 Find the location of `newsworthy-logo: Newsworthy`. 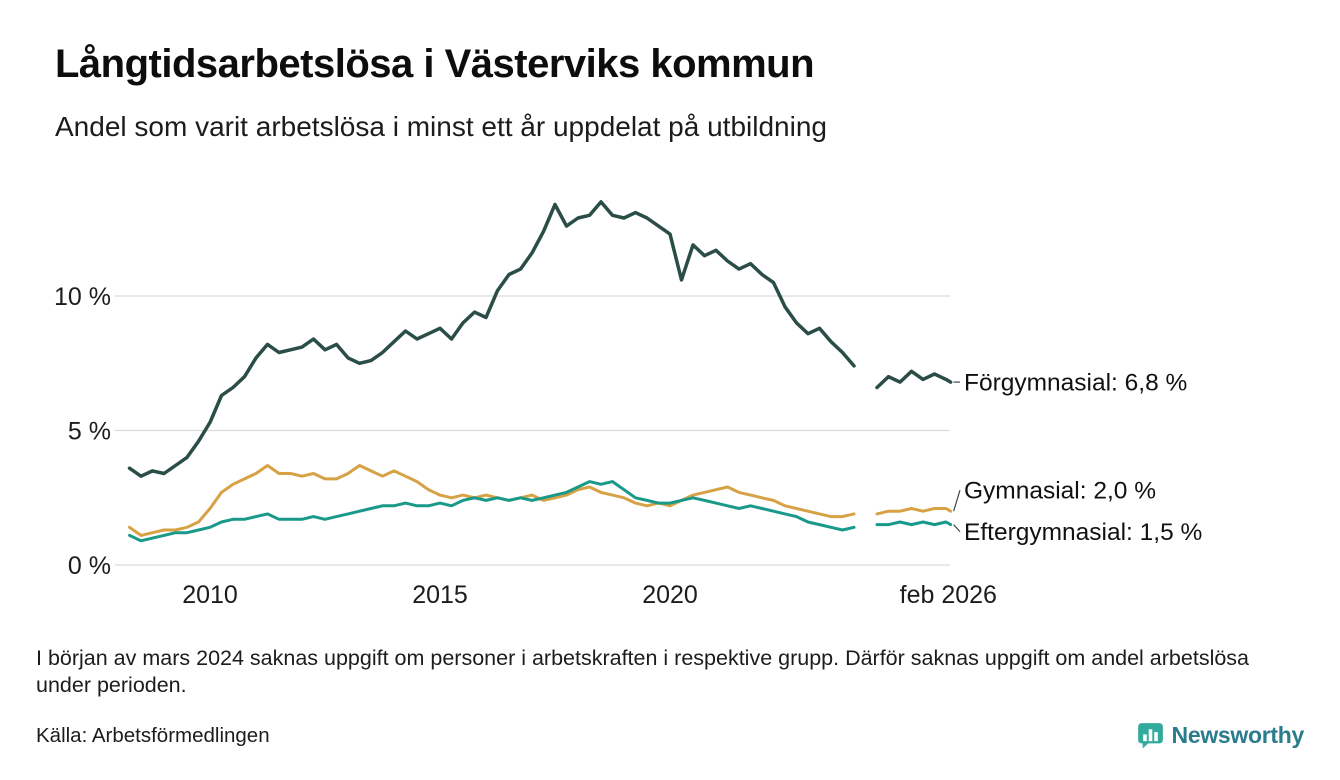

newsworthy-logo: Newsworthy is located at coordinates (1220, 735).